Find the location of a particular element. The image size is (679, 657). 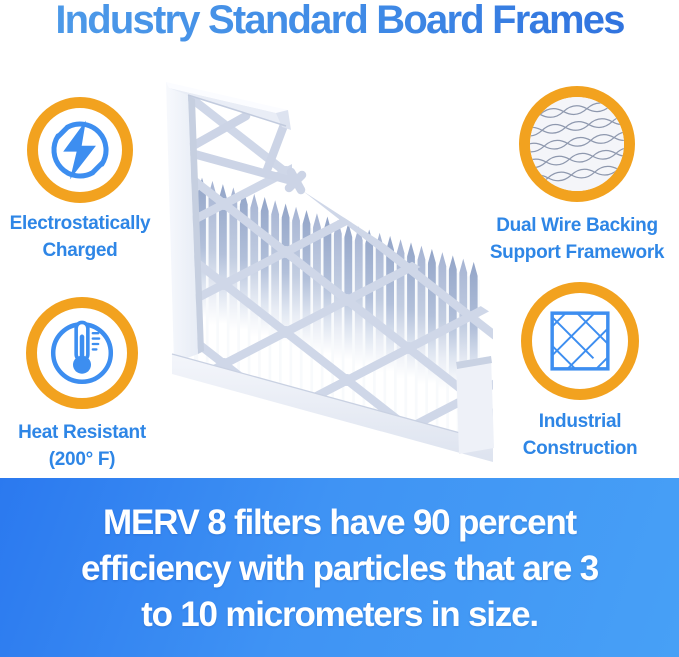

cutaway-lattice-strips is located at coordinates (246, 153).